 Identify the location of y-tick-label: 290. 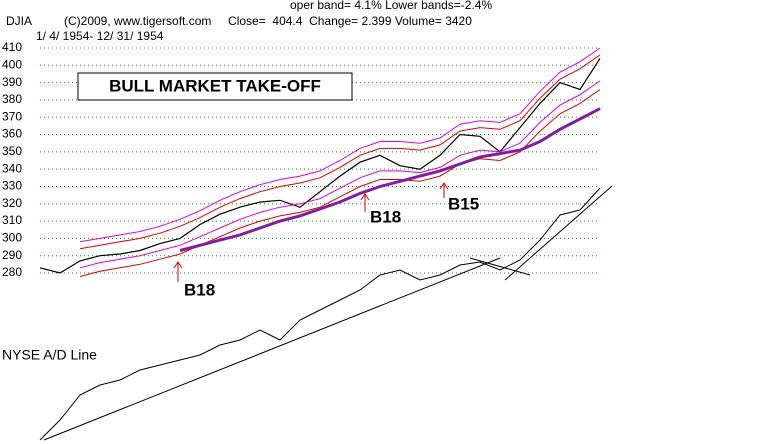
(12, 255).